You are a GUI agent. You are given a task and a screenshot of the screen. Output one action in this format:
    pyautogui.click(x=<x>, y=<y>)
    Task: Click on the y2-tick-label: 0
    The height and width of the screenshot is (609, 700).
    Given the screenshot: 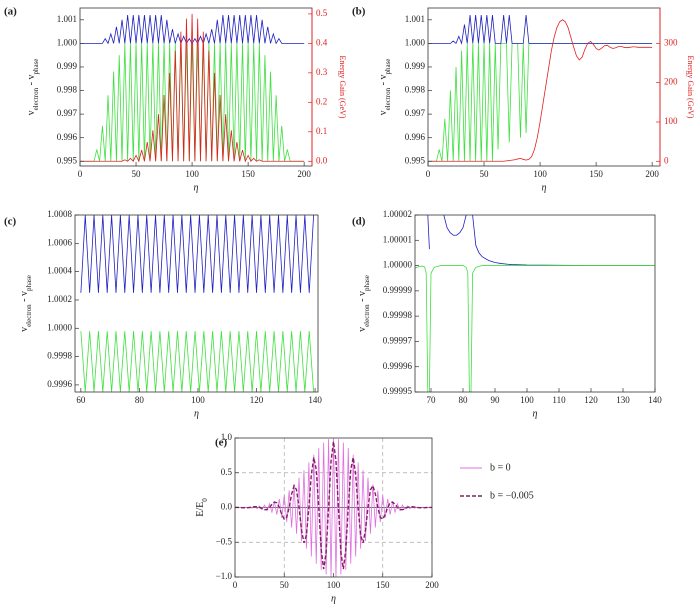 What is the action you would take?
    pyautogui.click(x=666, y=160)
    